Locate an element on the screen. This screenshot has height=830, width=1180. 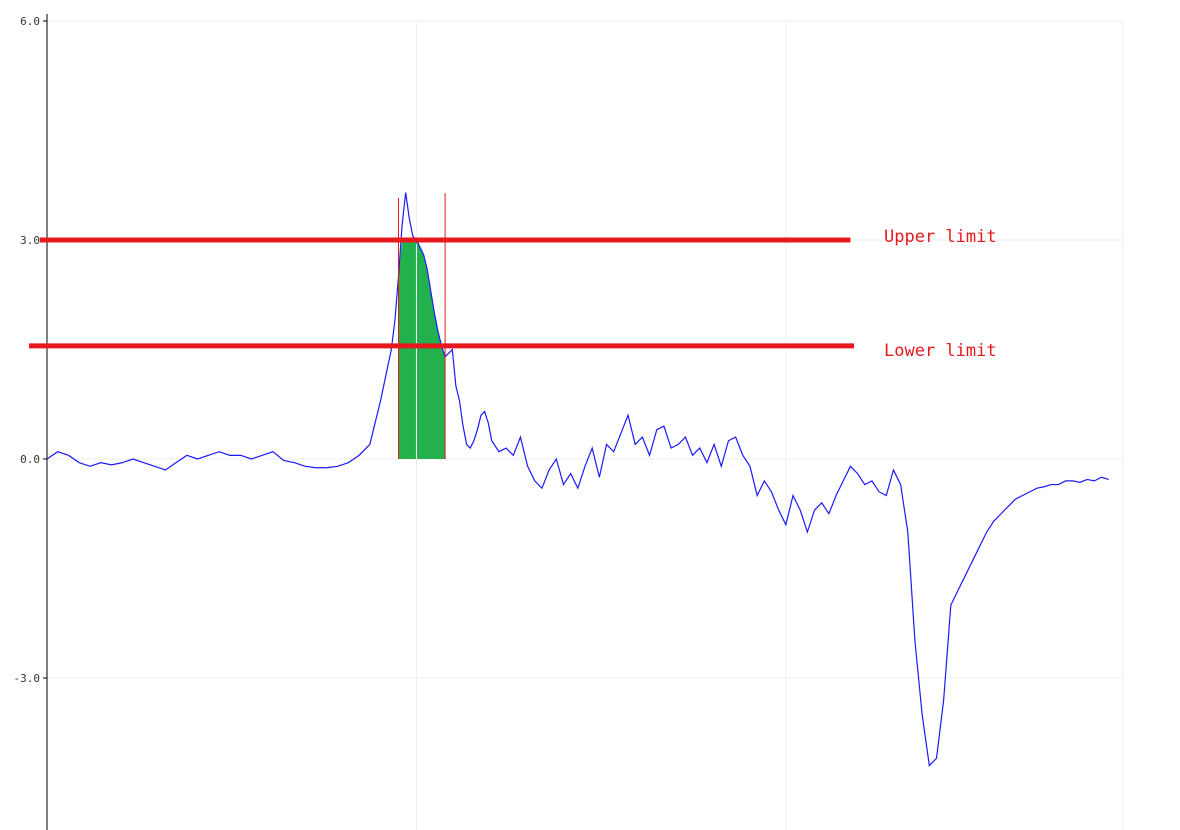
y-tick-label: -3.0 is located at coordinates (27, 678).